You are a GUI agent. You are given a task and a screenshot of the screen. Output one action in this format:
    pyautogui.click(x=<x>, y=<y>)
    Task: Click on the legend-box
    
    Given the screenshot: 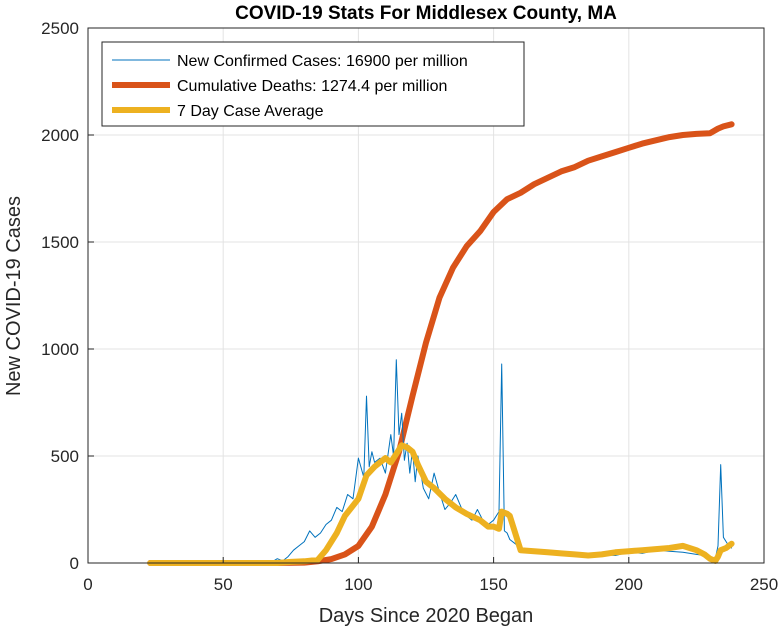 What is the action you would take?
    pyautogui.click(x=313, y=84)
    